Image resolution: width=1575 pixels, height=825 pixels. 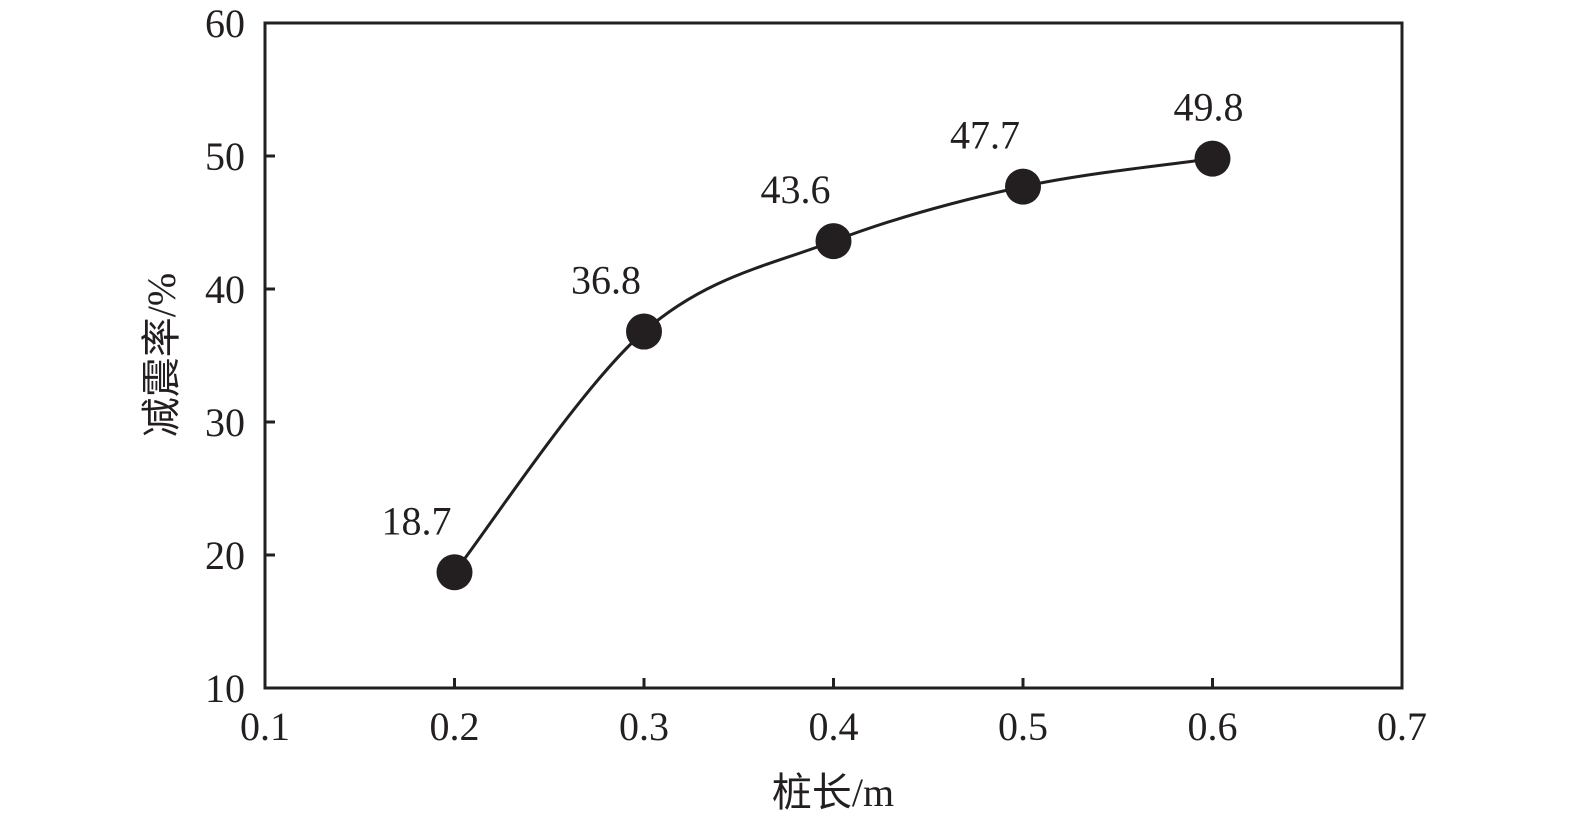 What do you see at coordinates (1209, 107) in the screenshot?
I see `data-label: 49.8` at bounding box center [1209, 107].